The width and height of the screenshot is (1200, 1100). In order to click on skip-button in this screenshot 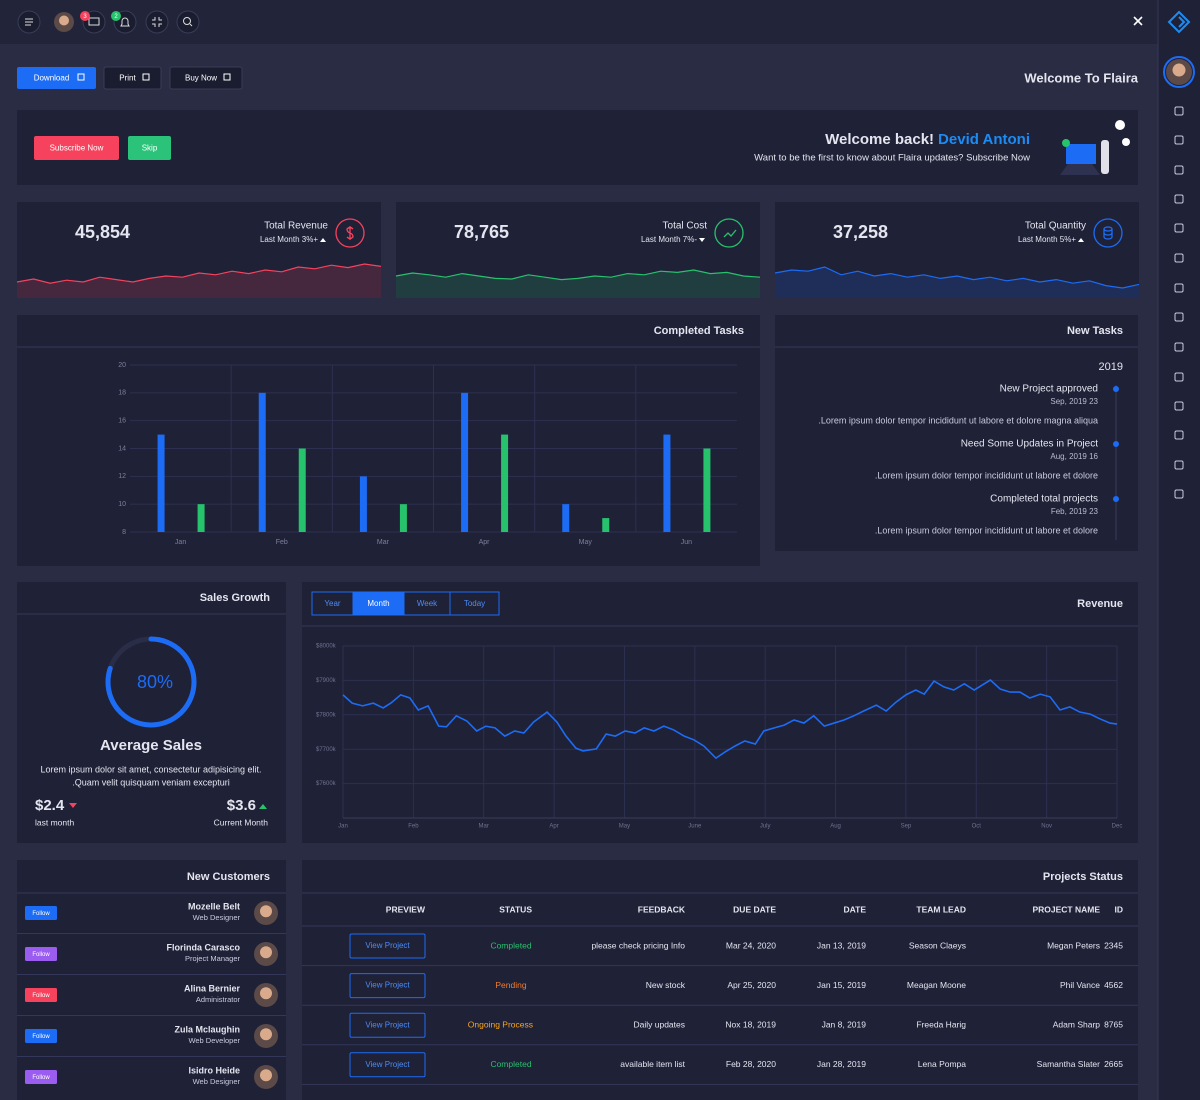, I will do `click(149, 148)`.